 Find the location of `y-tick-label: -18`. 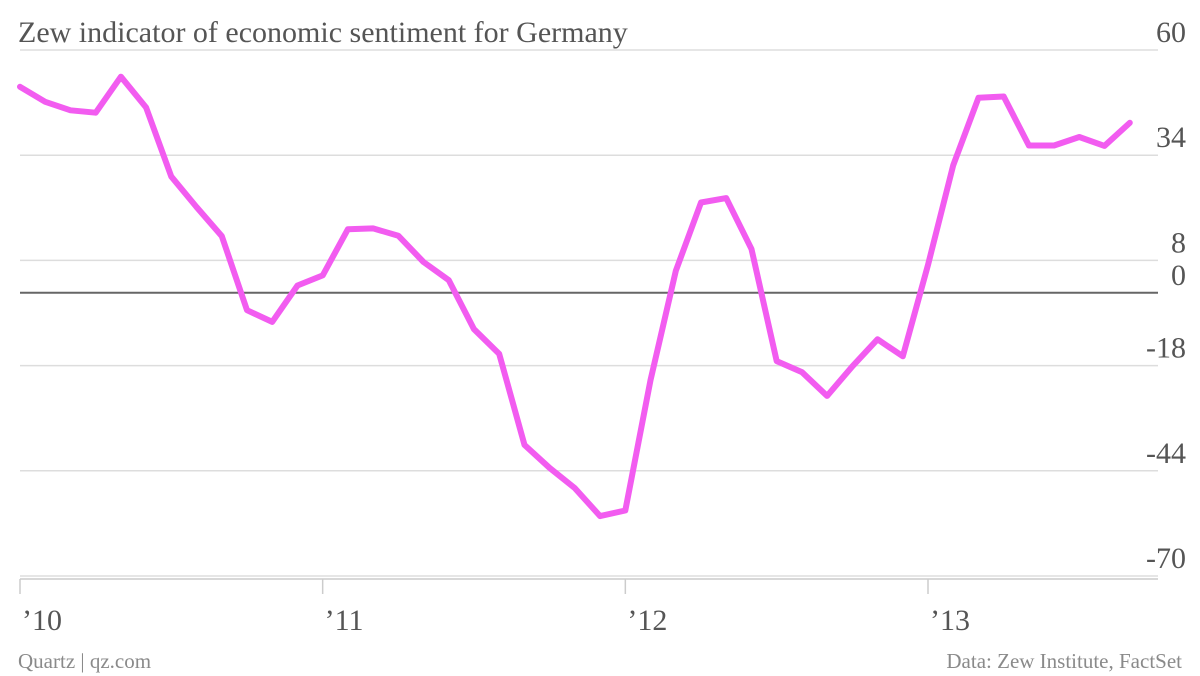

y-tick-label: -18 is located at coordinates (1166, 348).